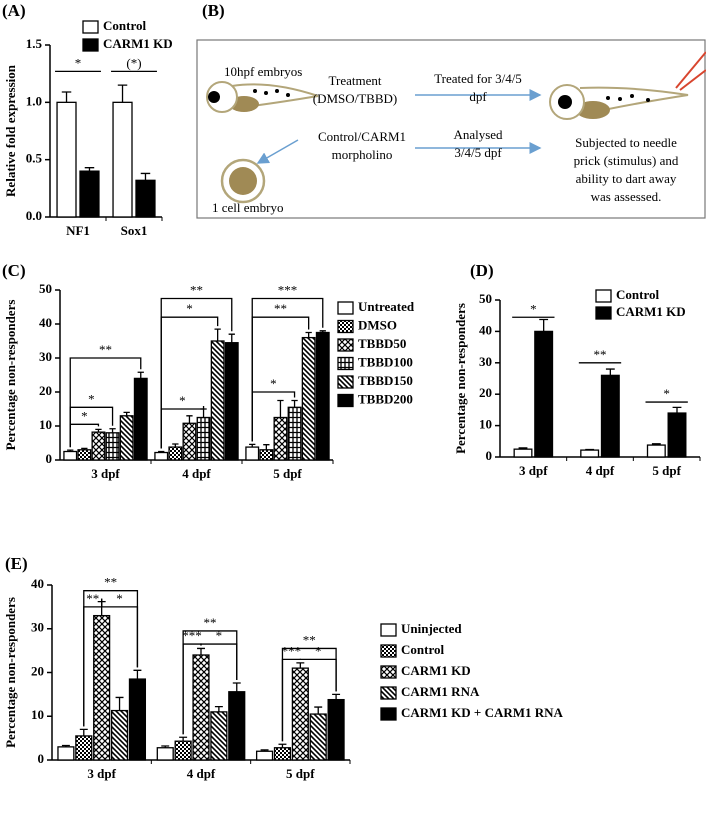  What do you see at coordinates (78, 230) in the screenshot?
I see `x-tick-label: NF1` at bounding box center [78, 230].